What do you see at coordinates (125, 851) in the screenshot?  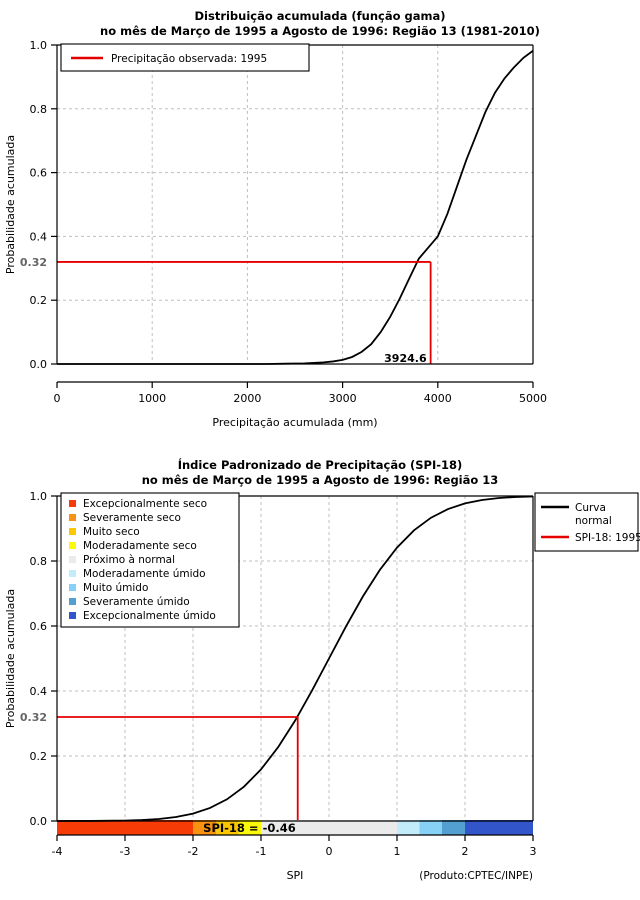 I see `x-tick-label: -3` at bounding box center [125, 851].